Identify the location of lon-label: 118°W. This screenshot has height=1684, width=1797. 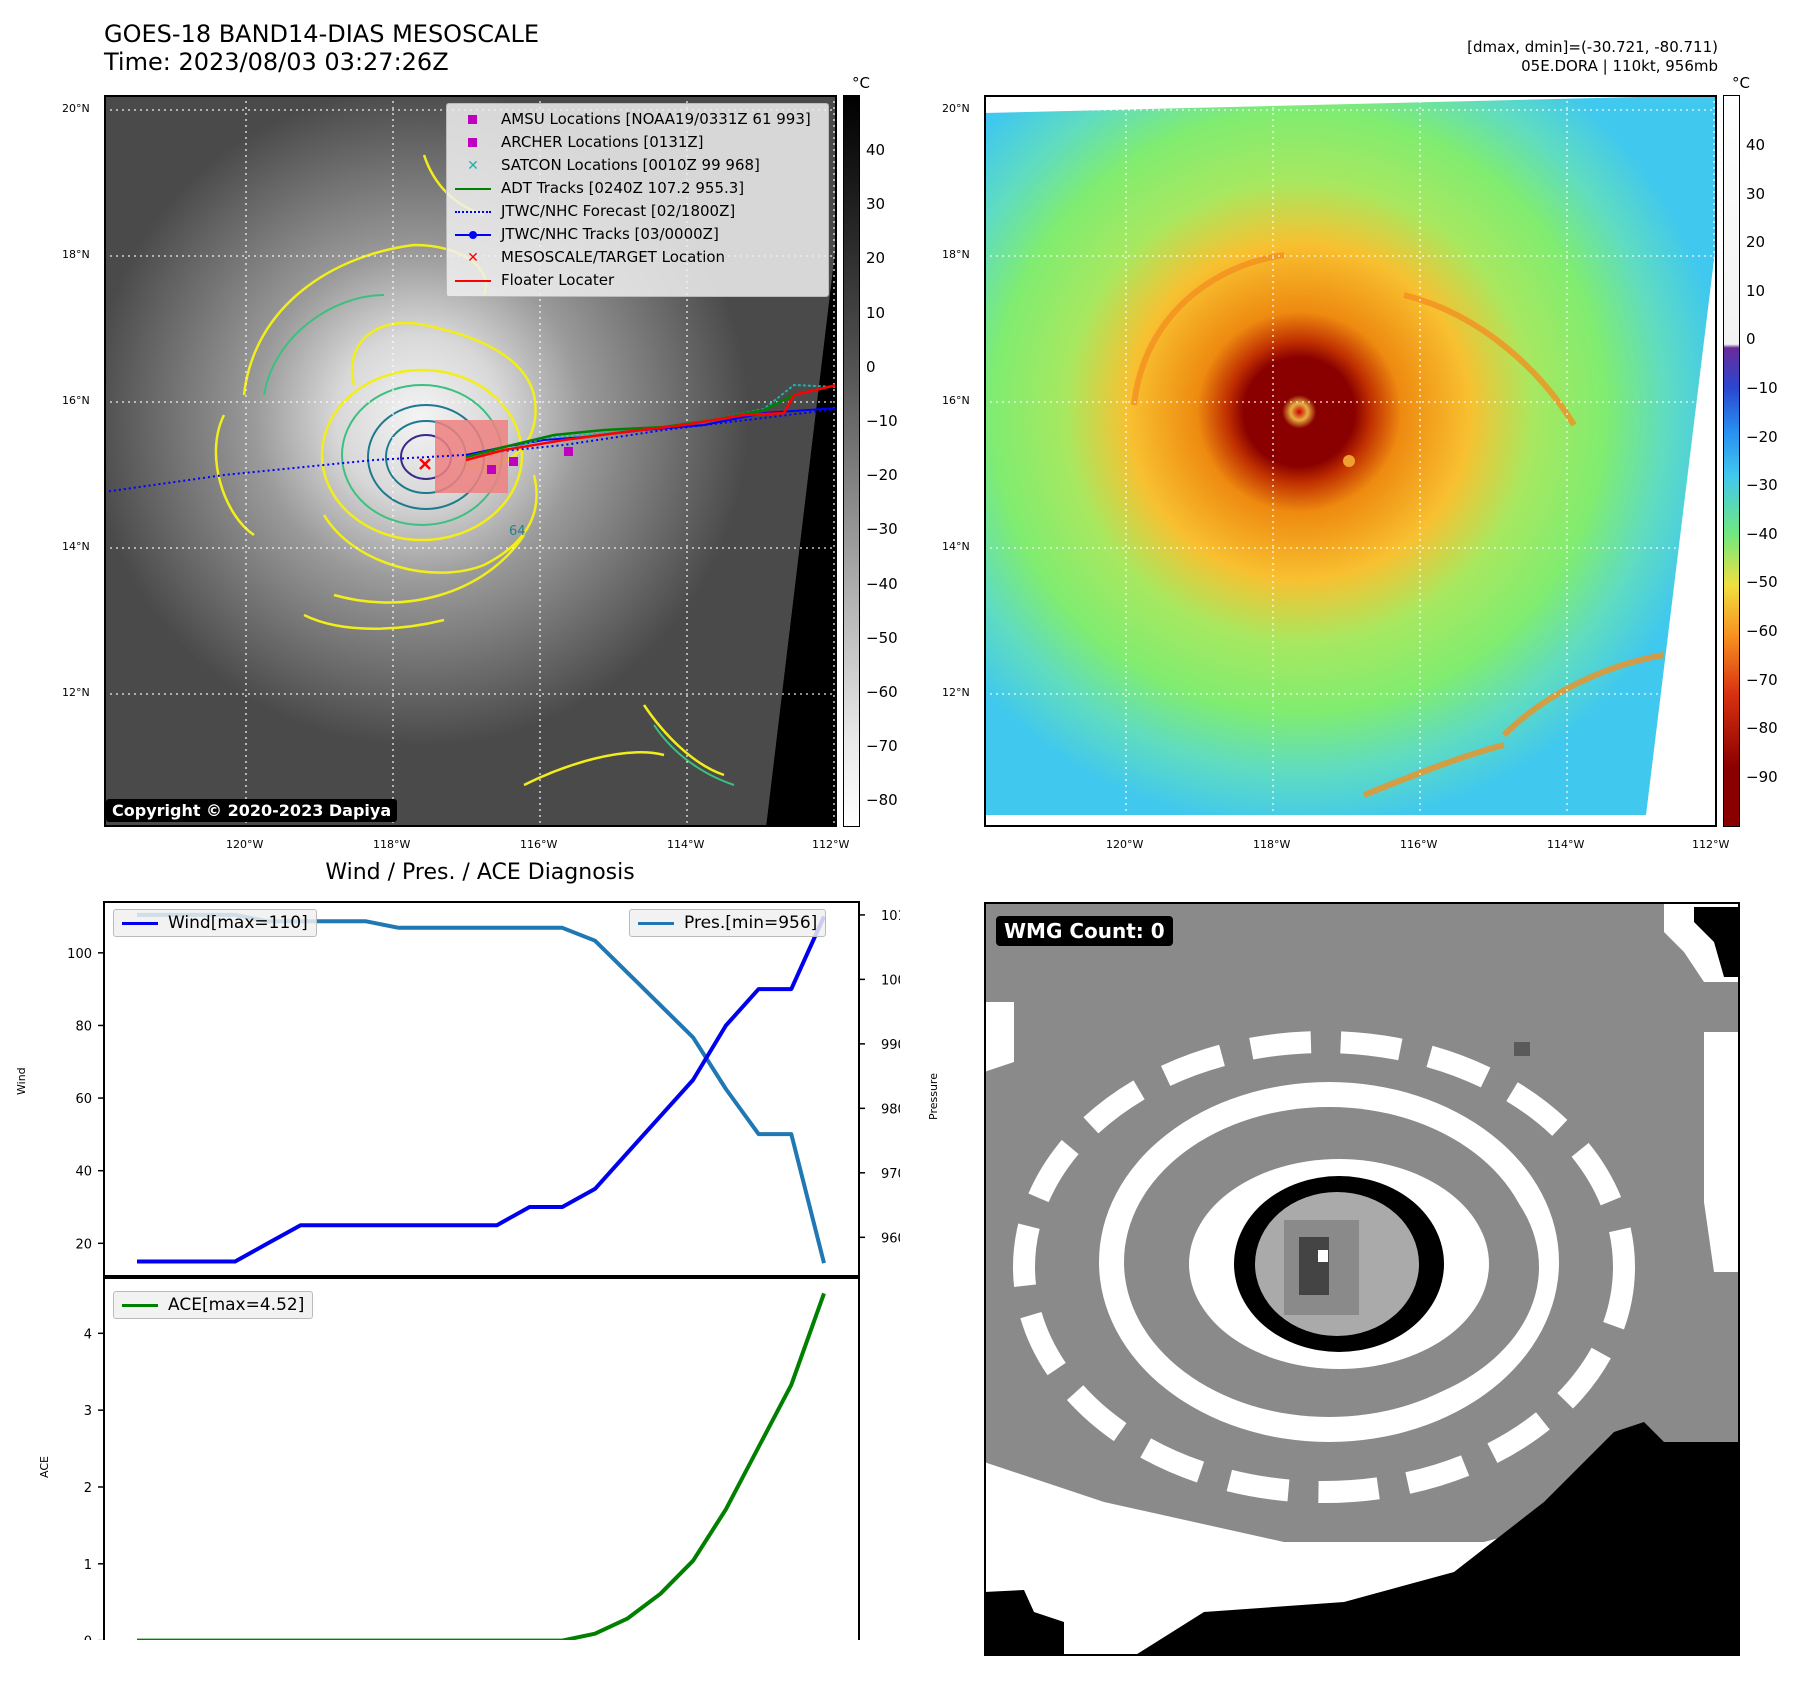
(392, 844).